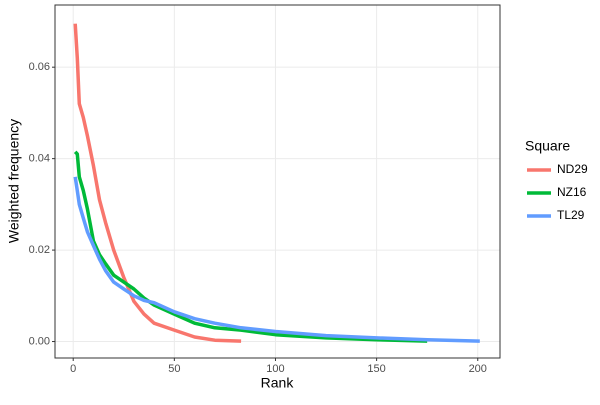 The width and height of the screenshot is (600, 405). What do you see at coordinates (376, 369) in the screenshot?
I see `x-tick-label: 150` at bounding box center [376, 369].